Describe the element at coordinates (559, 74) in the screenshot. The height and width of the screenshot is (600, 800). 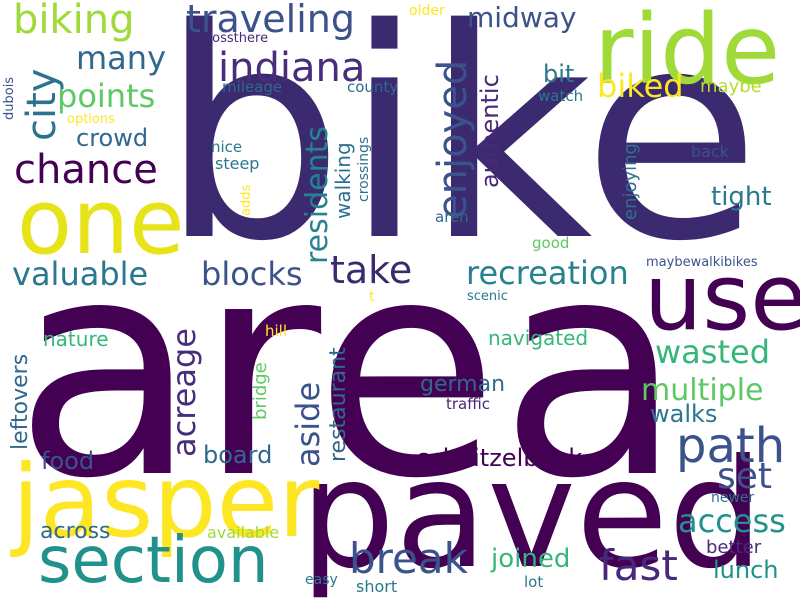
I see `word-bit: bit` at that location.